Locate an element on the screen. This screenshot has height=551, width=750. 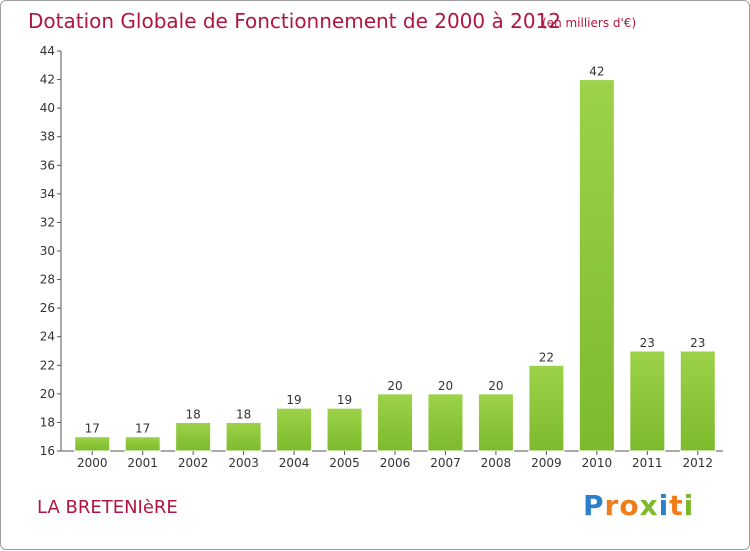
proxiti-logo: Proxiti is located at coordinates (638, 505).